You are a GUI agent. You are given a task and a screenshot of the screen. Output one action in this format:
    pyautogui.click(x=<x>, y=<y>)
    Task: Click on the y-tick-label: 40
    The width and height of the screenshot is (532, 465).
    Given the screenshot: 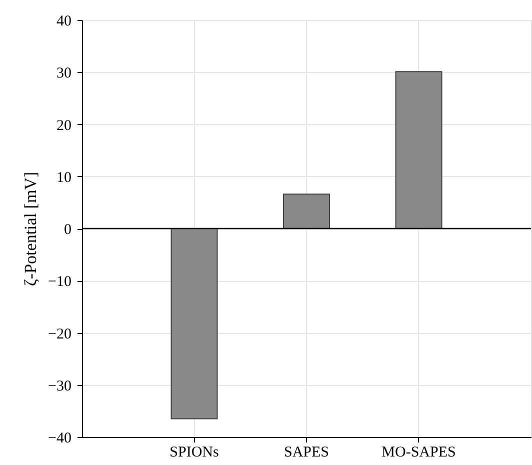 What is the action you would take?
    pyautogui.click(x=64, y=22)
    